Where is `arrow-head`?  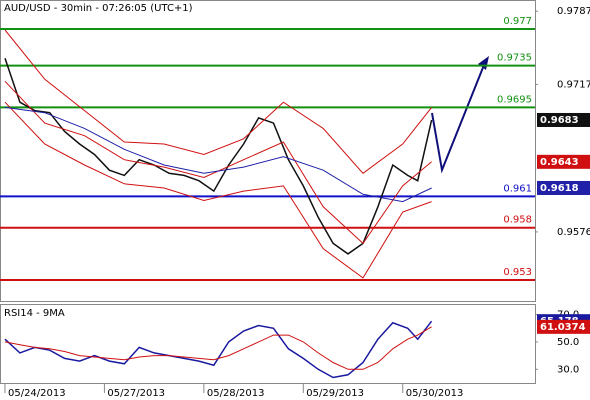
arrow-head is located at coordinates (483, 63).